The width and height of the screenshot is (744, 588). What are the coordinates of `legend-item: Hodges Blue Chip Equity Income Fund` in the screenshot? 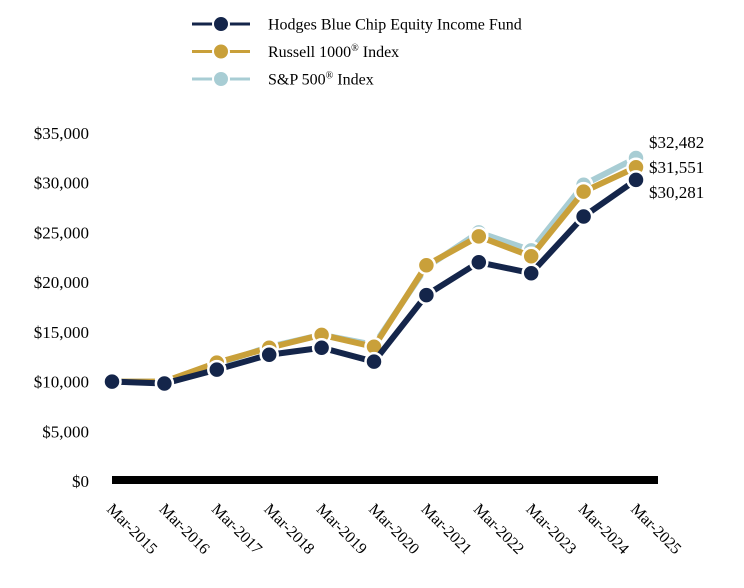 It's located at (357, 24).